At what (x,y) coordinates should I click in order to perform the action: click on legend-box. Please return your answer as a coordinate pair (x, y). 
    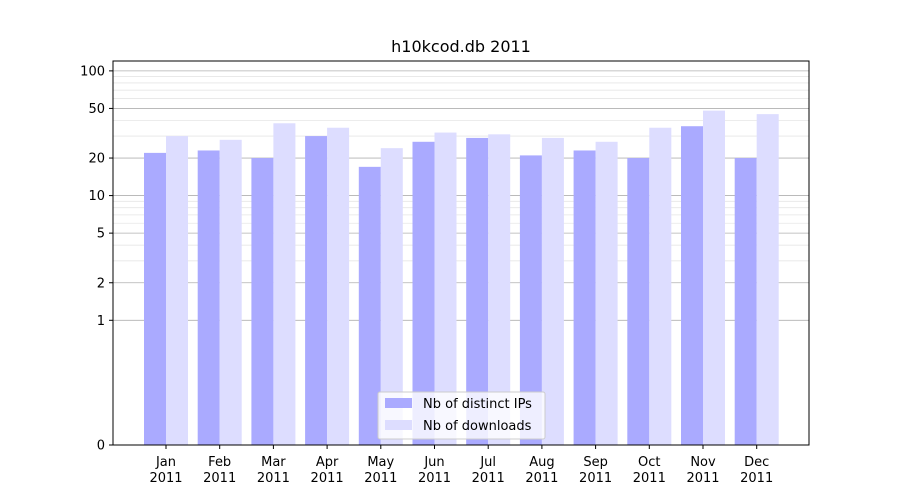
    Looking at the image, I should click on (461, 415).